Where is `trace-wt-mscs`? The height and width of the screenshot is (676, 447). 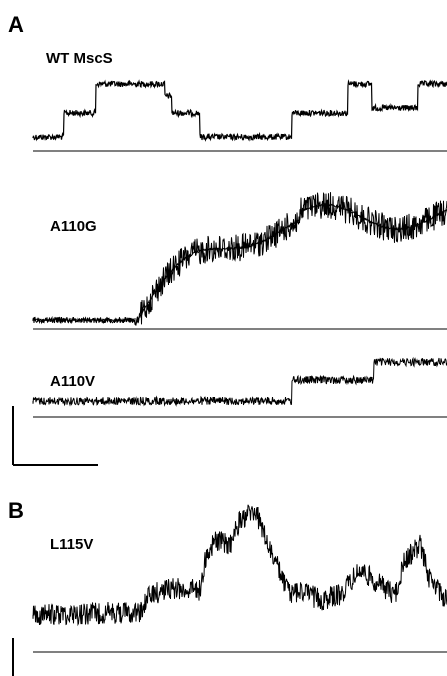 trace-wt-mscs is located at coordinates (239, 110).